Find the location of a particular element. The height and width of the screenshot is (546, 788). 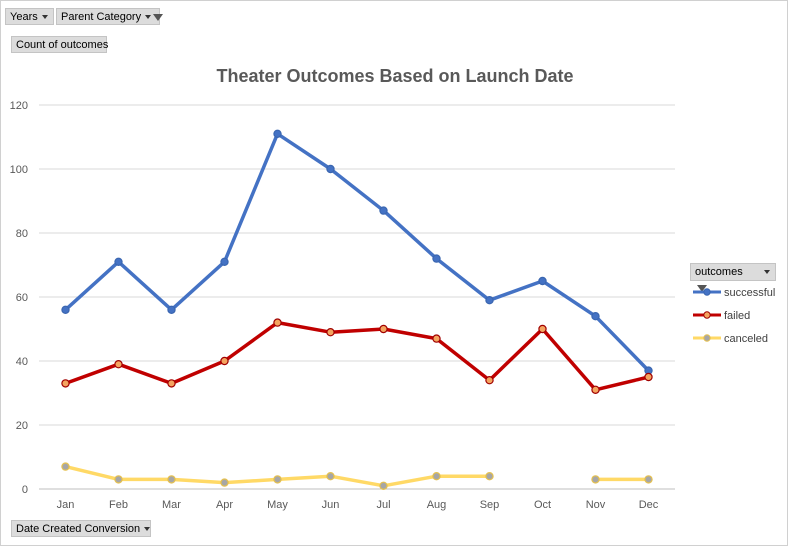

y-tick-label: 120 is located at coordinates (19, 106).